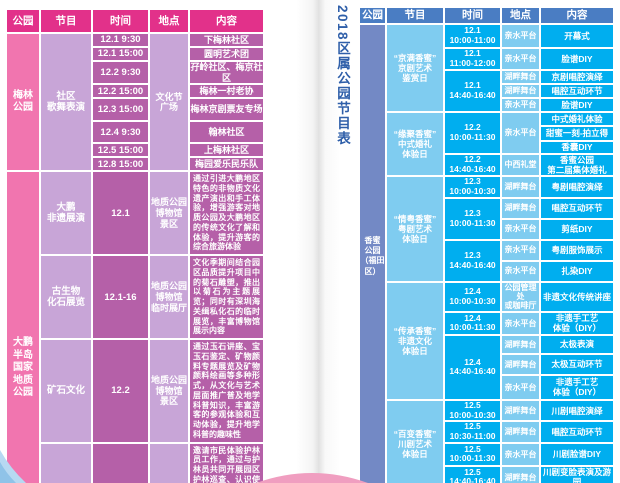 This screenshot has width=620, height=483. What do you see at coordinates (486, 323) in the screenshot?
I see `table-row: 12.4 10:00-11:30 亲水平台 非遗手工艺 体验（DIY）` at bounding box center [486, 323].